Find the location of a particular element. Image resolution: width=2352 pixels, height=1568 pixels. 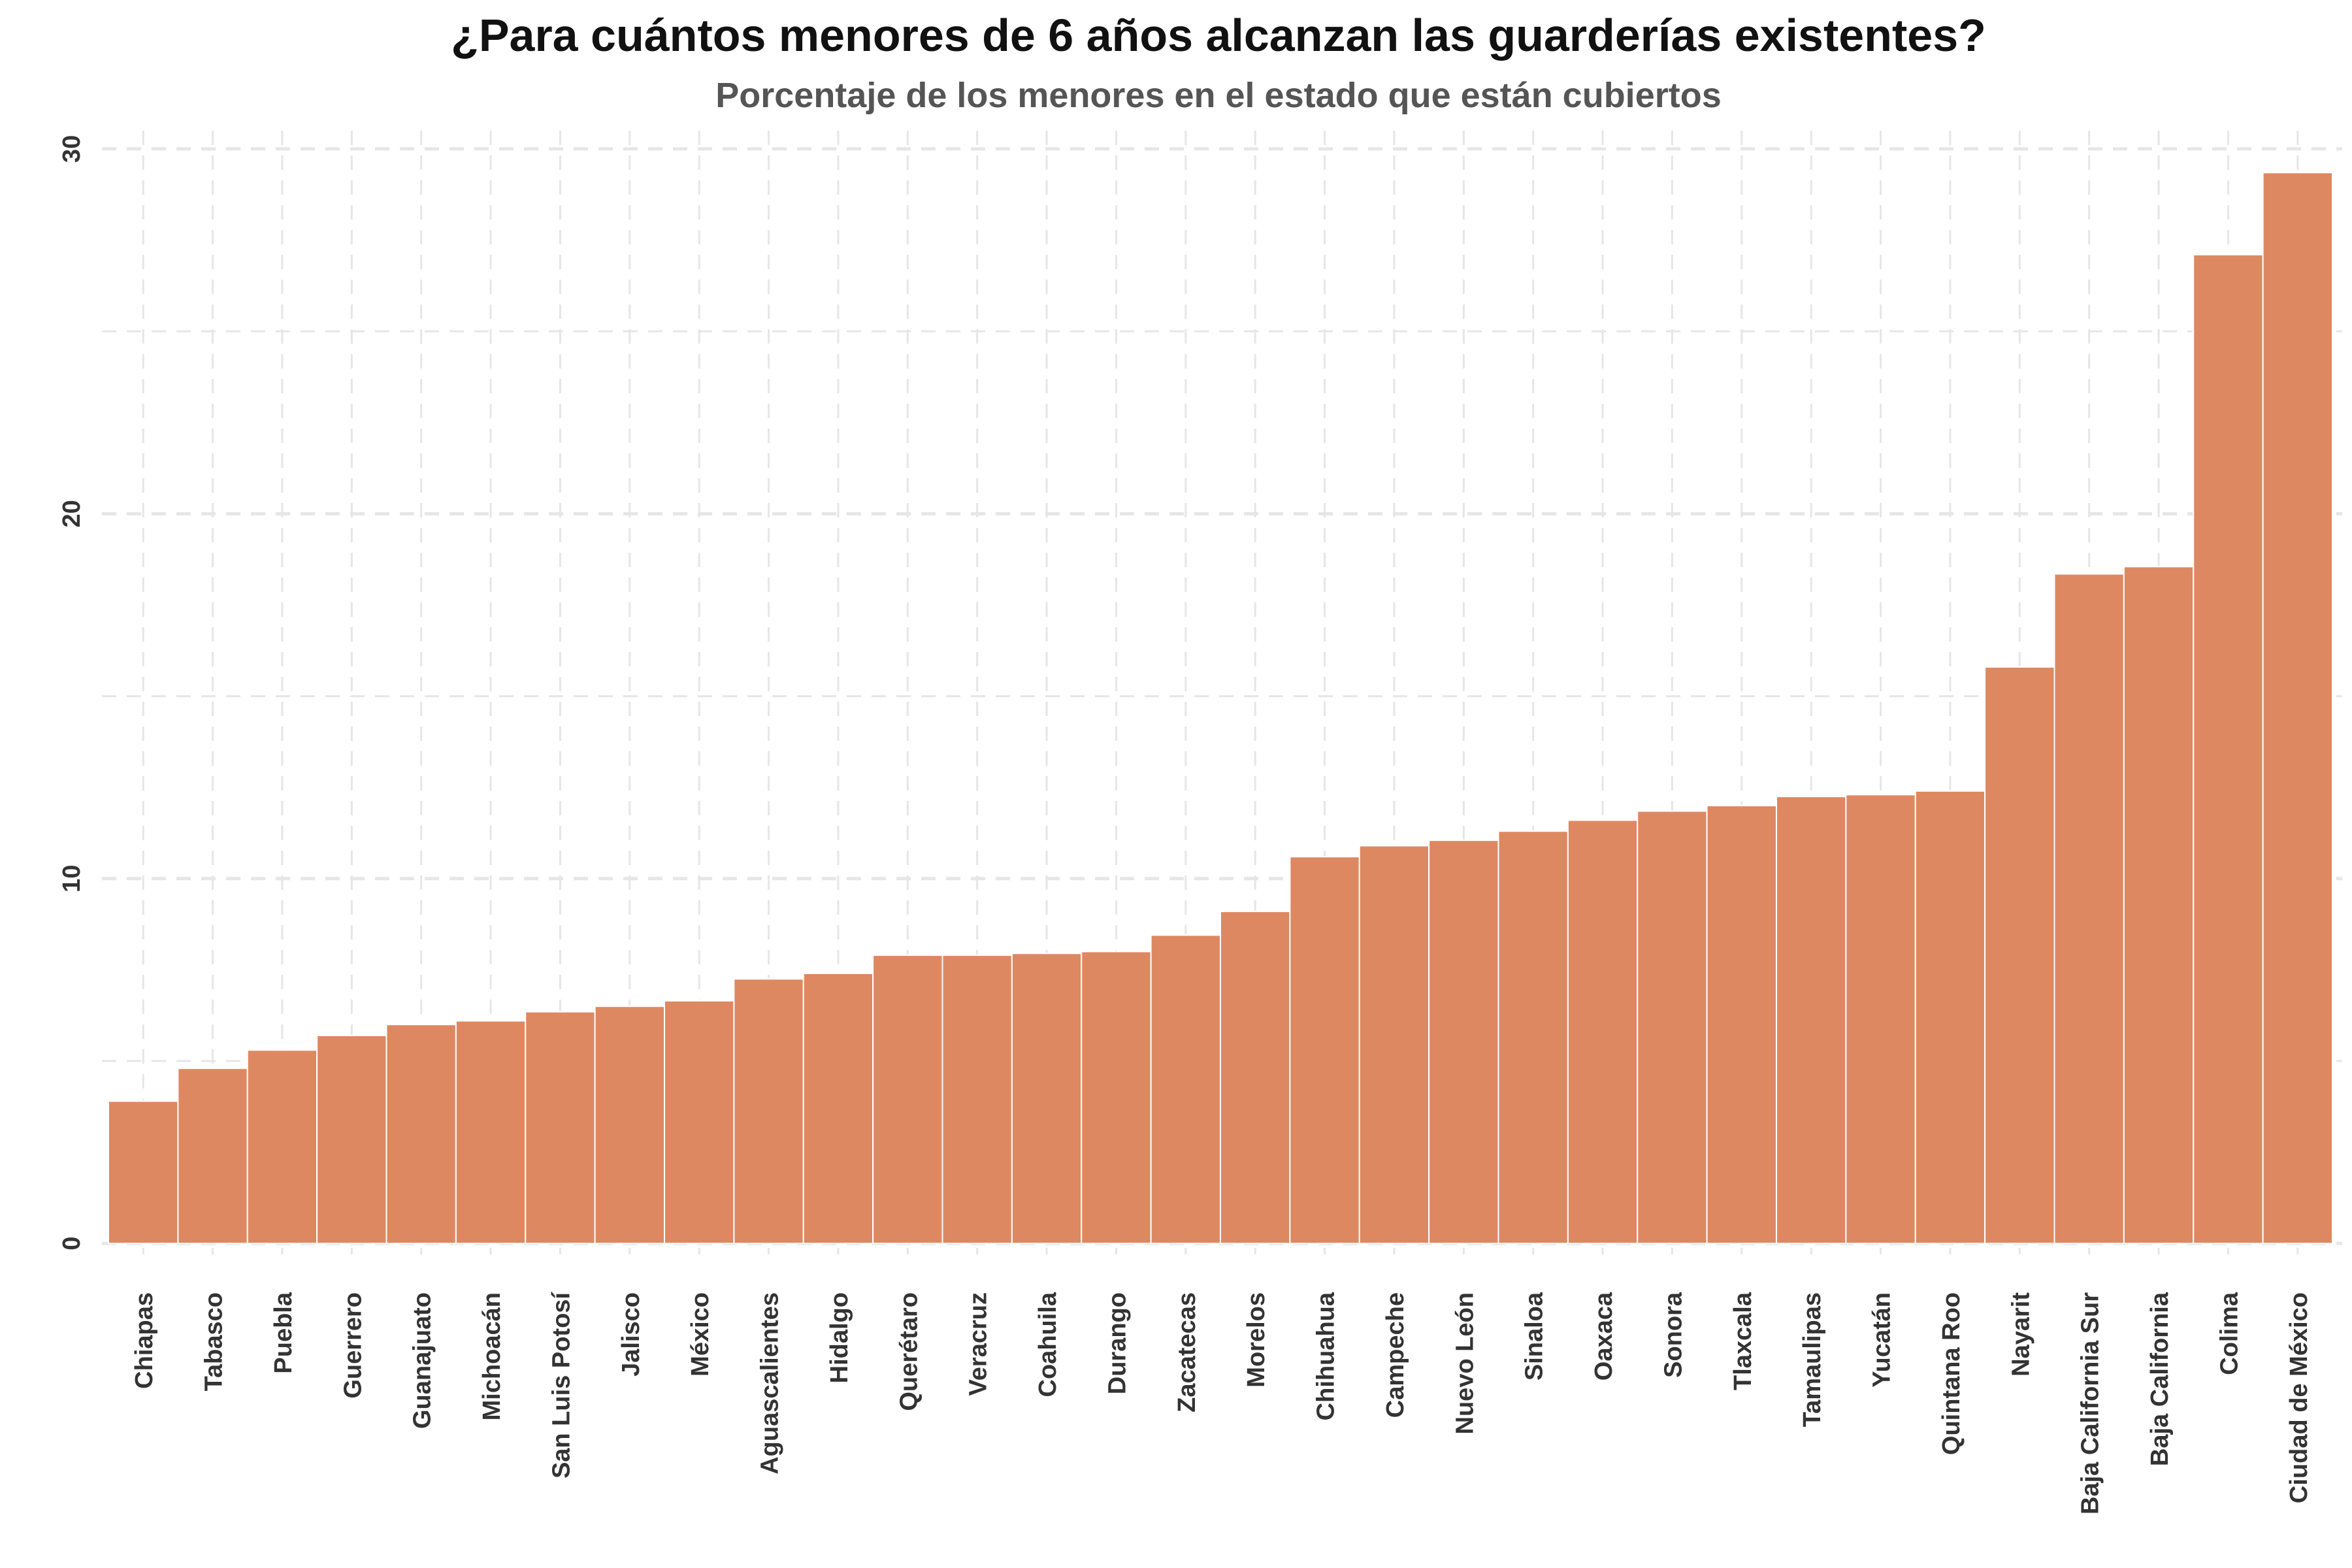

y-tick-label: 0 is located at coordinates (72, 1243).